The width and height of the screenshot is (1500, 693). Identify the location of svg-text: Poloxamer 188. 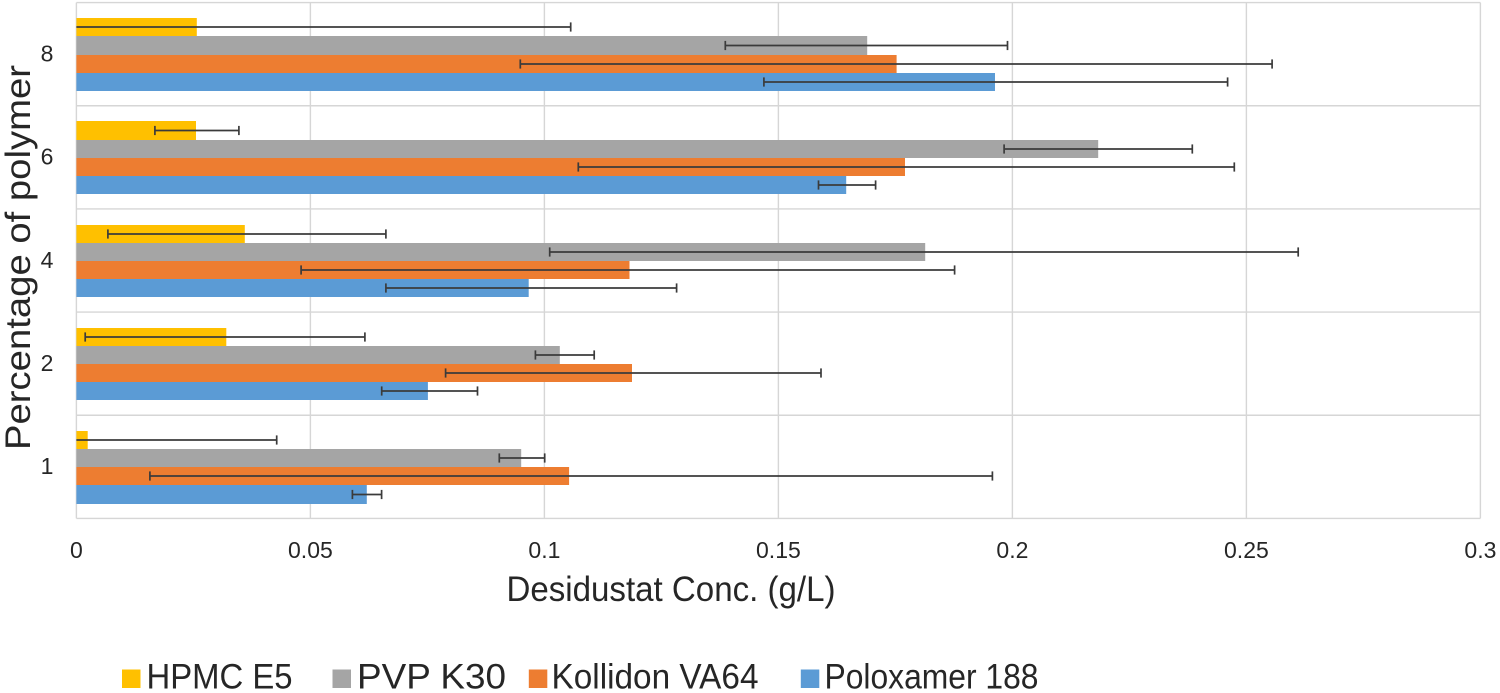
(932, 675).